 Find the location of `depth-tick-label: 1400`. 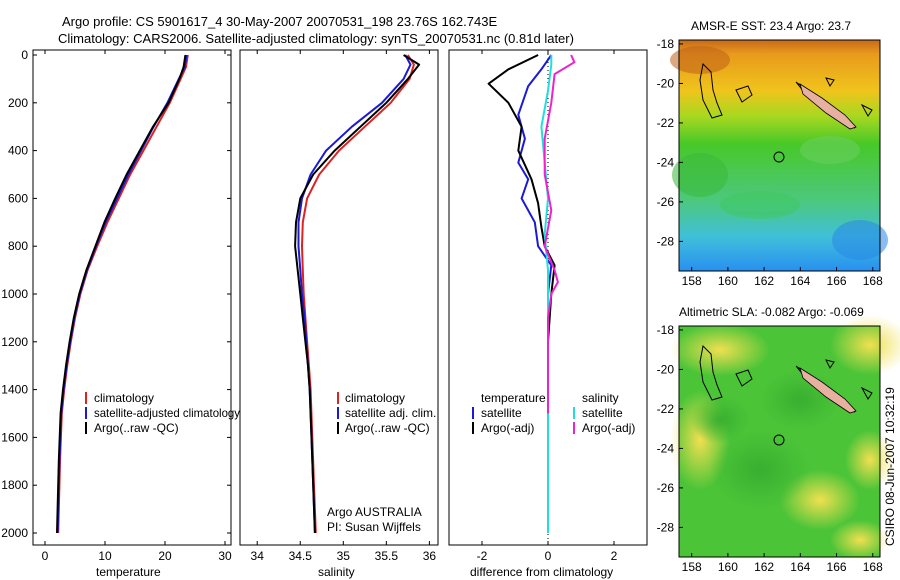

depth-tick-label: 1400 is located at coordinates (14, 390).